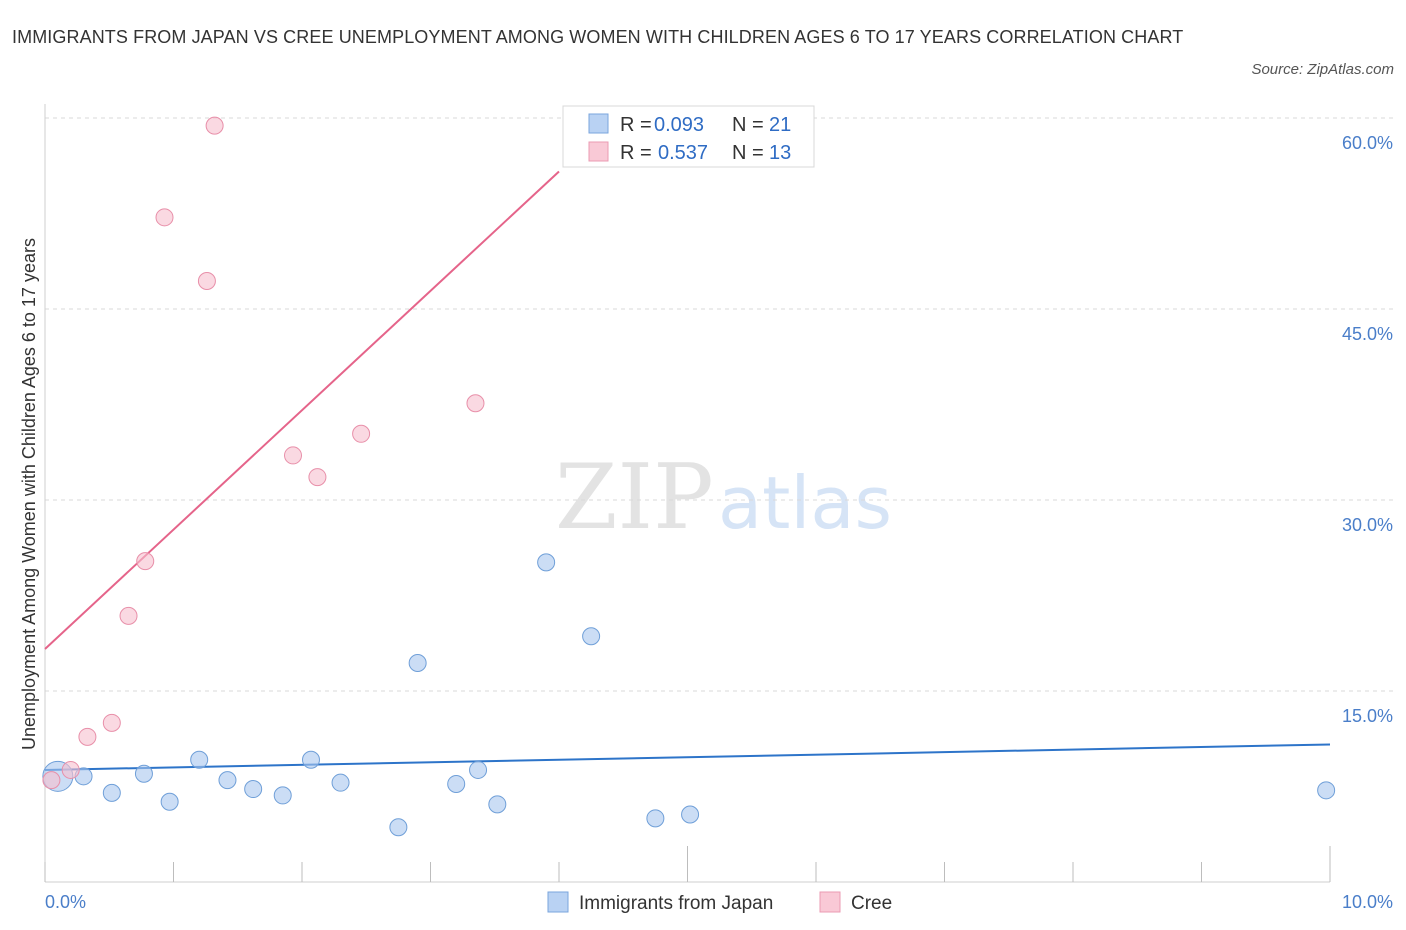 The height and width of the screenshot is (930, 1406). What do you see at coordinates (598, 123) in the screenshot?
I see `legend-swatch-japan` at bounding box center [598, 123].